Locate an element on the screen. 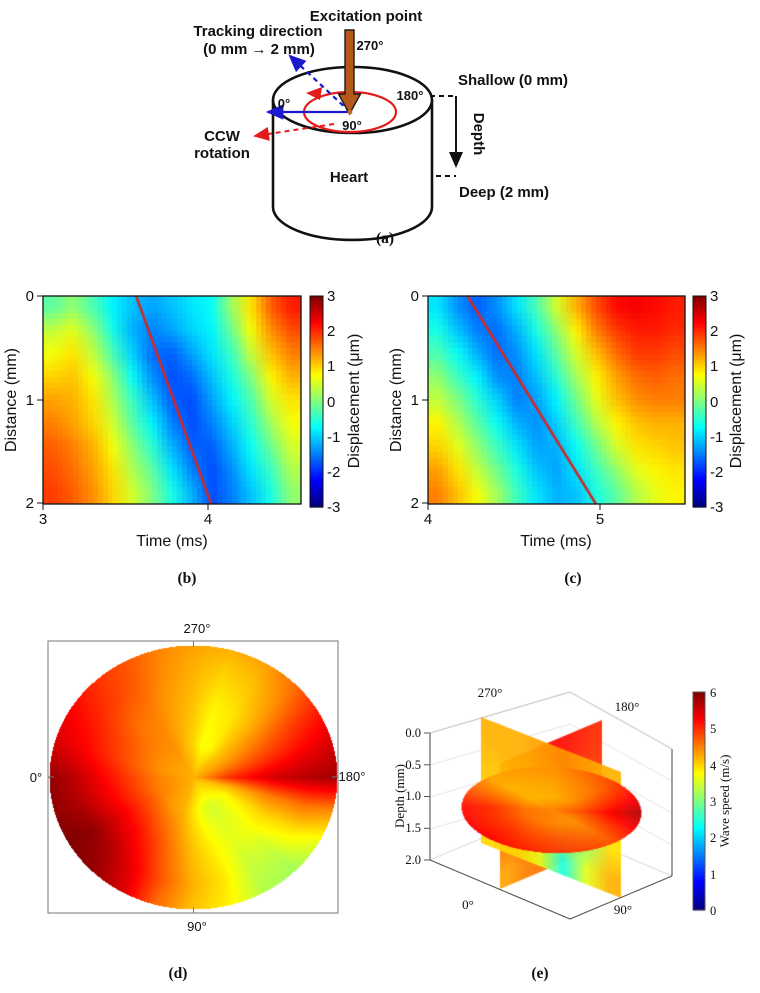 This screenshot has width=760, height=993. b-cbtick: -1 is located at coordinates (333, 437).